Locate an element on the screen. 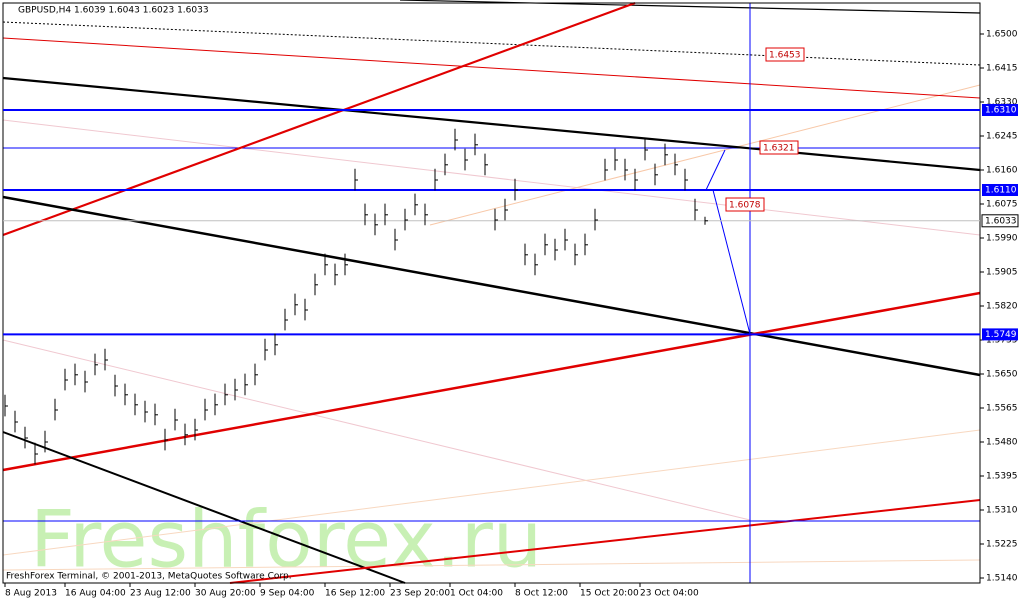 This screenshot has width=1020, height=601. level-label: 1.5749 is located at coordinates (1001, 335).